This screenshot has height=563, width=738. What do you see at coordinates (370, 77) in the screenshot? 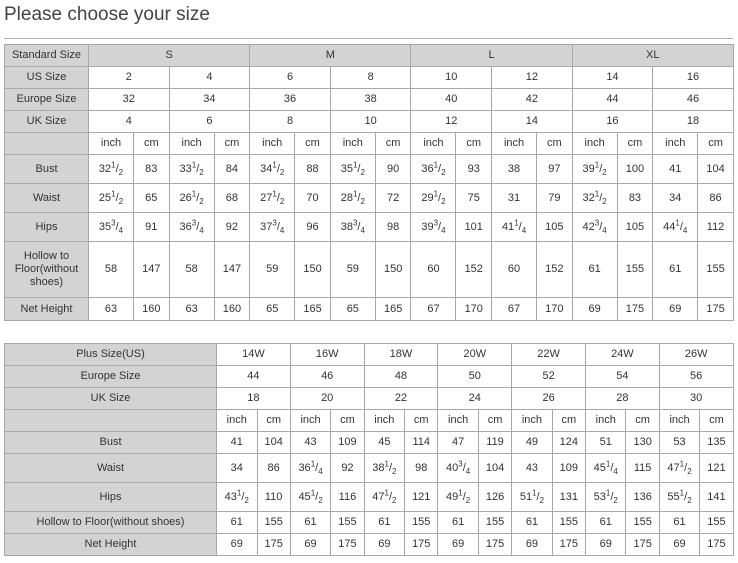
I see `table-cell: 8` at bounding box center [370, 77].